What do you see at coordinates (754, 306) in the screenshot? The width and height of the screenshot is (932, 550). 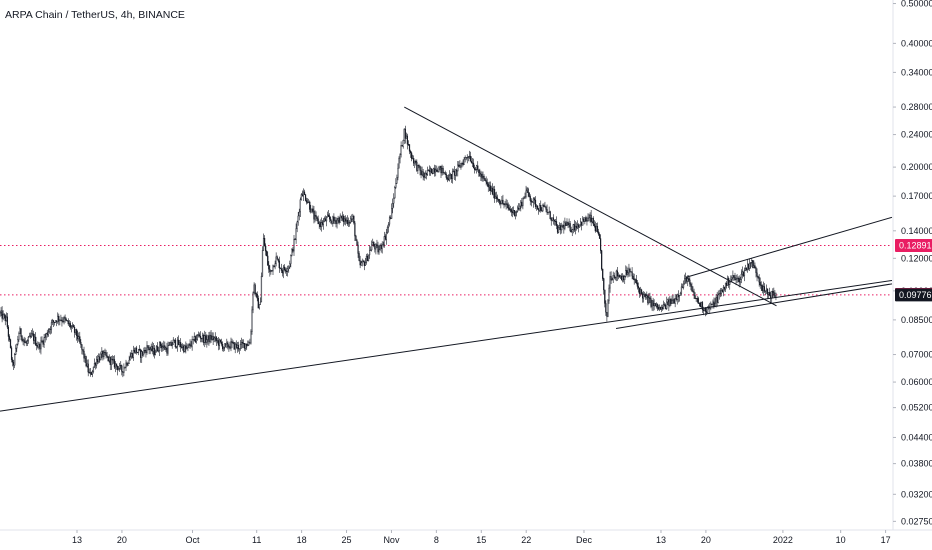 I see `trendline-channel-lower` at bounding box center [754, 306].